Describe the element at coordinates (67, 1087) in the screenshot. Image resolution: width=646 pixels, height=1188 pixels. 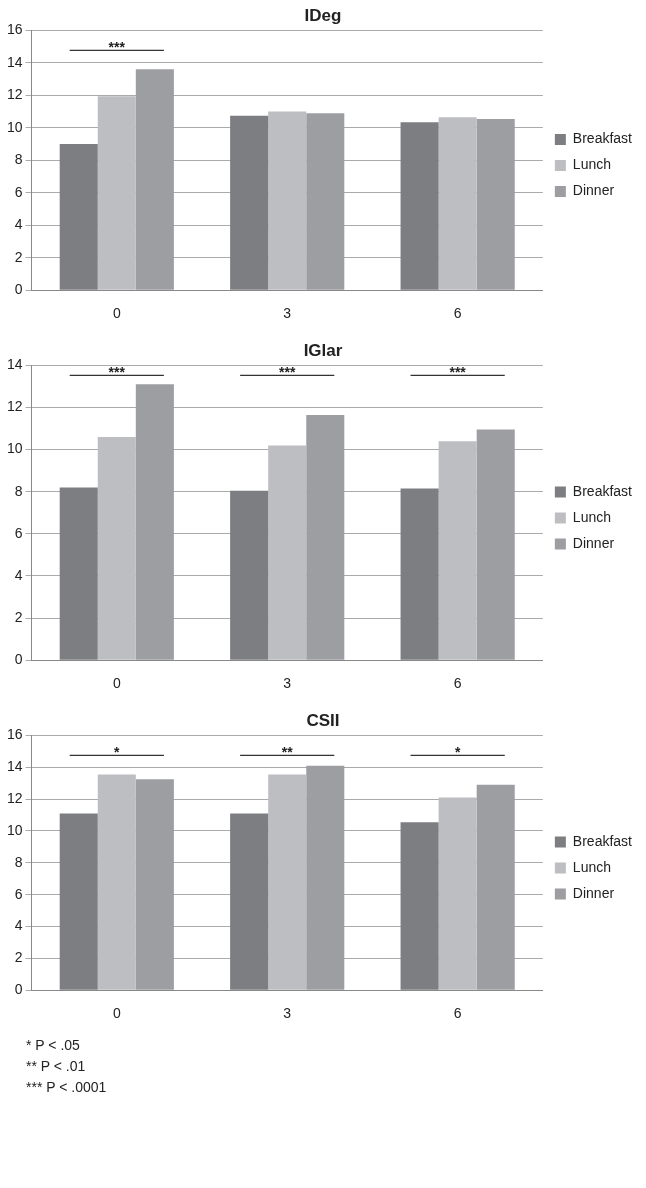
I see `text: *** P < .0001` at that location.